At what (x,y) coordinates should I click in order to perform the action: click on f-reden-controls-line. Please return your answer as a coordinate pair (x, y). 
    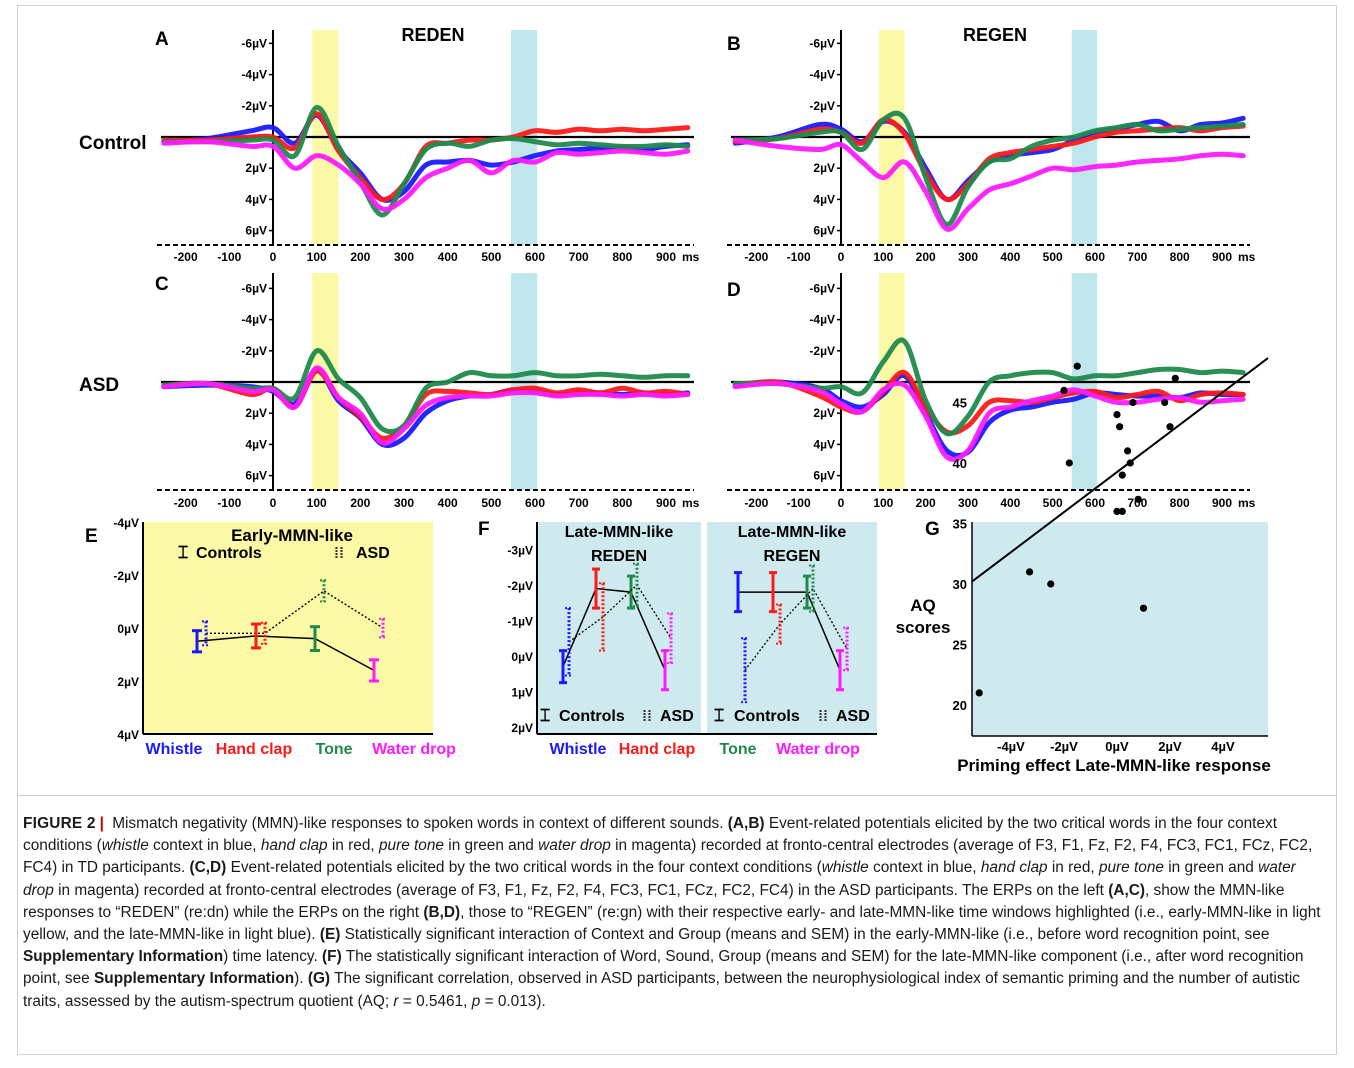
    Looking at the image, I should click on (614, 629).